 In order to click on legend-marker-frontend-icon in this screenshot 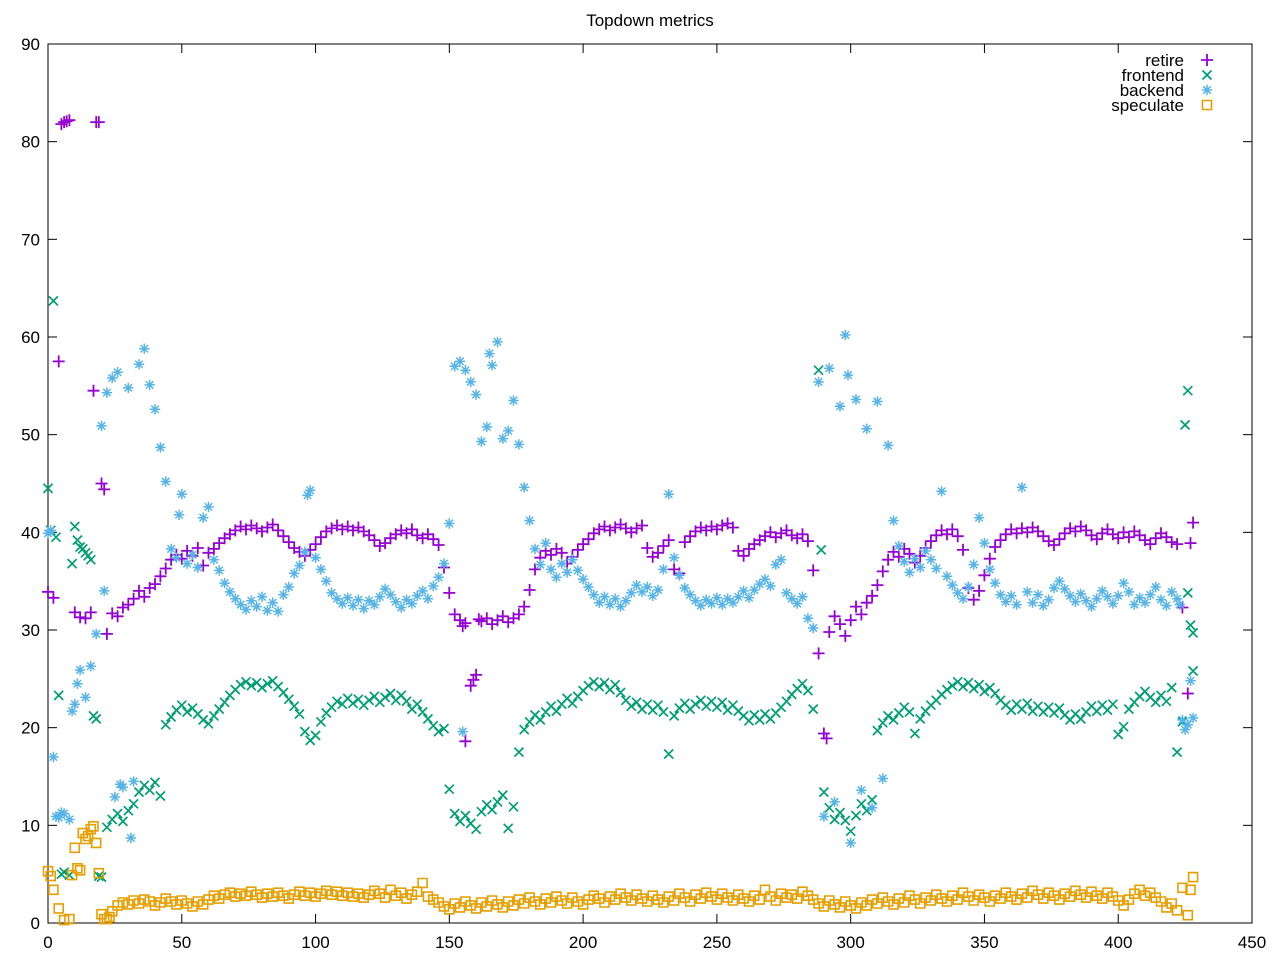, I will do `click(1207, 75)`.